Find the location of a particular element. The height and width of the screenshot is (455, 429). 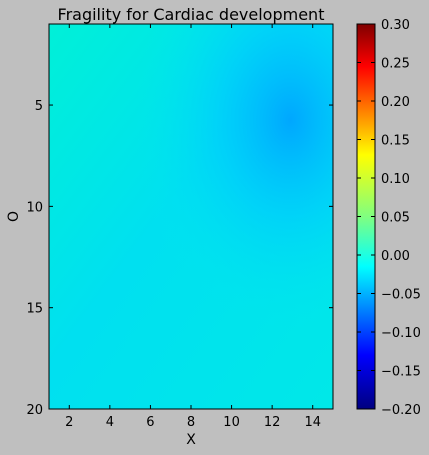

chart-title: Fragility for Cardiac development is located at coordinates (191, 14).